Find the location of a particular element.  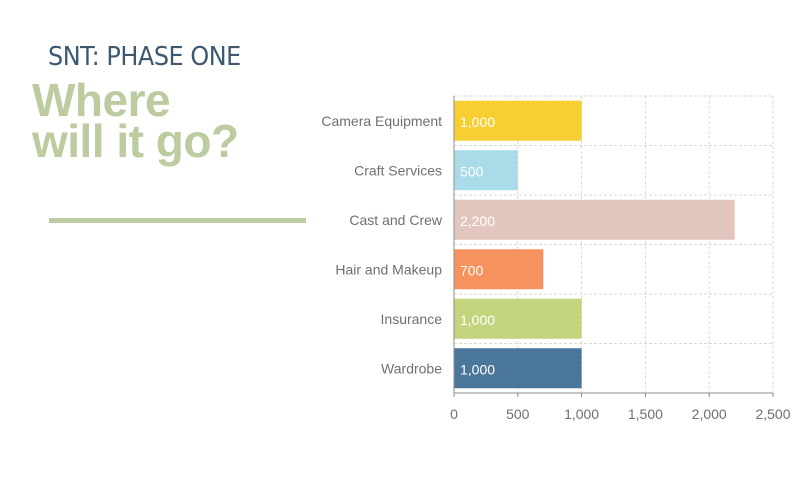

category-label: Craft Services is located at coordinates (398, 170).